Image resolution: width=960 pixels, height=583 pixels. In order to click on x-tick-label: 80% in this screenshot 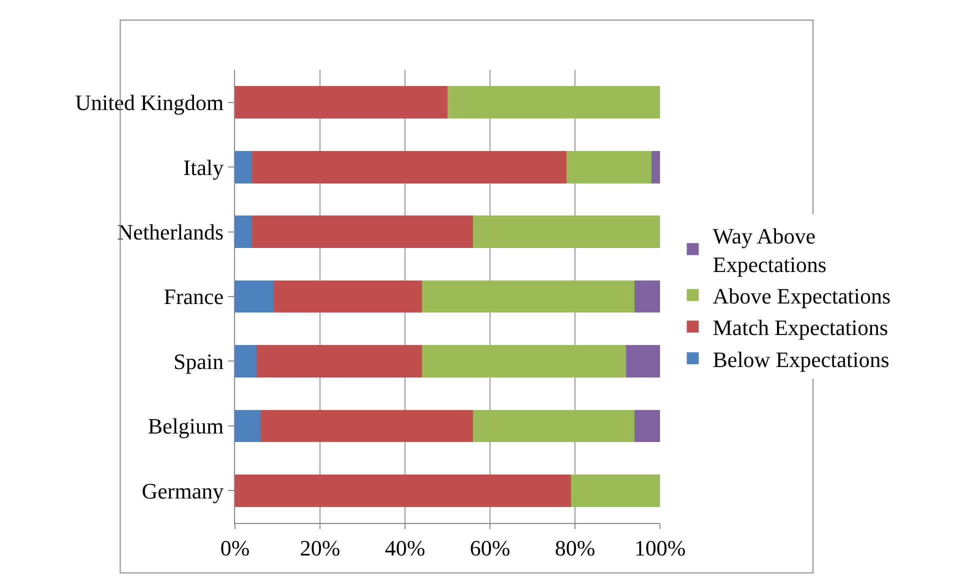, I will do `click(575, 547)`.